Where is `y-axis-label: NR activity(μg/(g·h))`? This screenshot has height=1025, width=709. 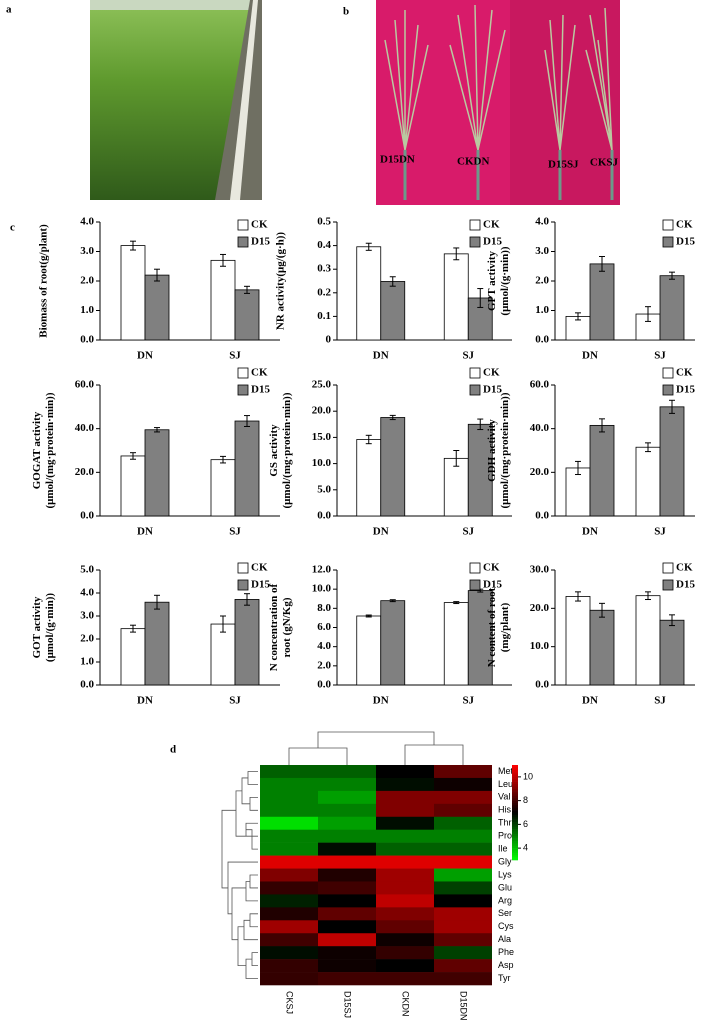 y-axis-label: NR activity(μg/(g·h)) is located at coordinates (281, 281).